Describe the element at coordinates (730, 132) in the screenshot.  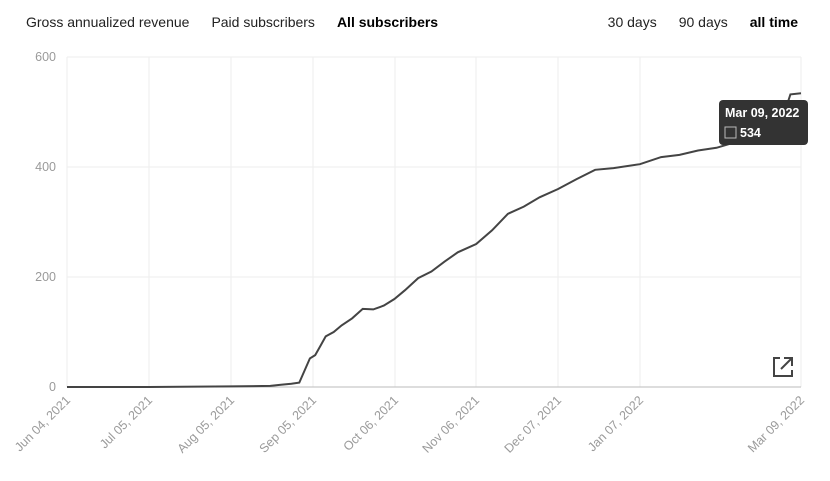
I see `tooltip-swatch` at that location.